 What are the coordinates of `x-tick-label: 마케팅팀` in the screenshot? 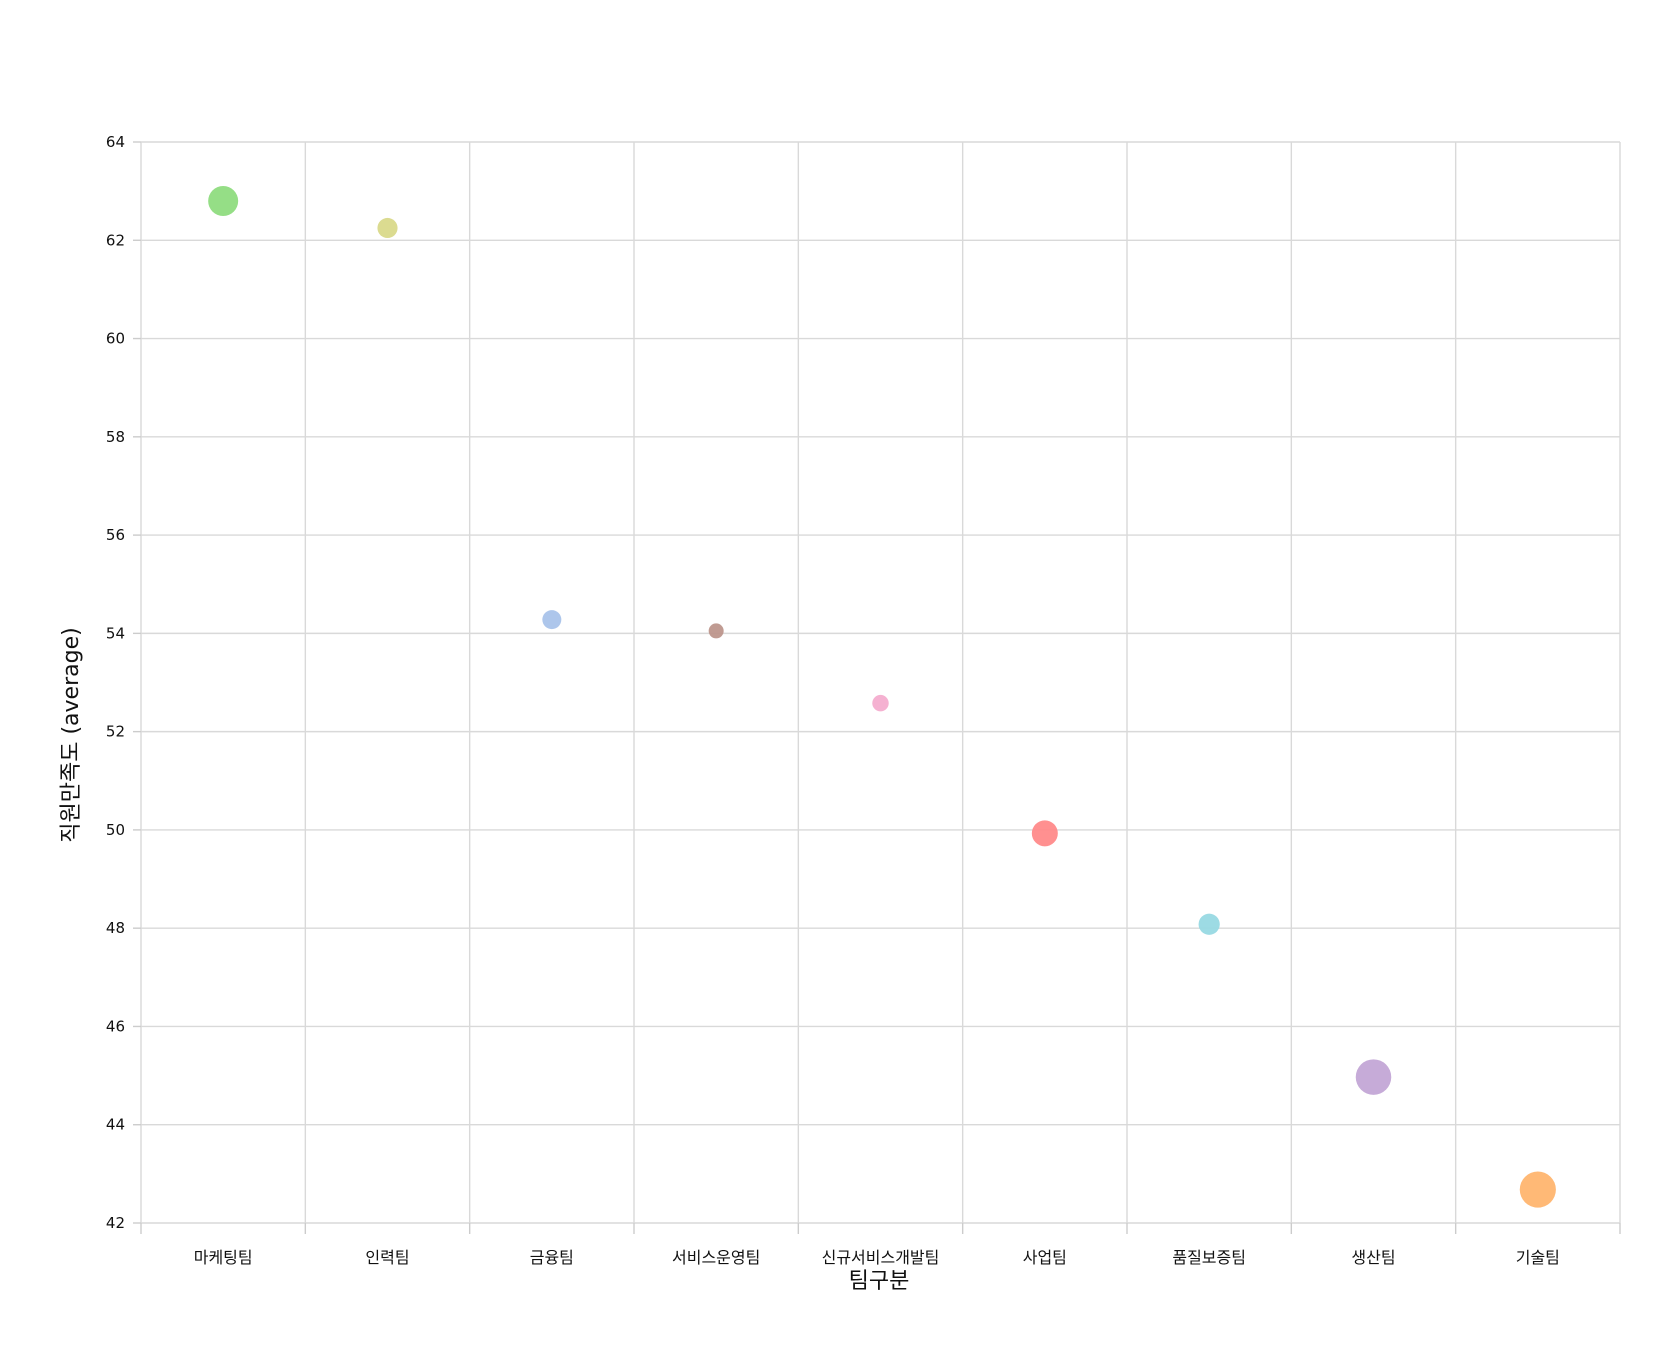 It's located at (223, 1257).